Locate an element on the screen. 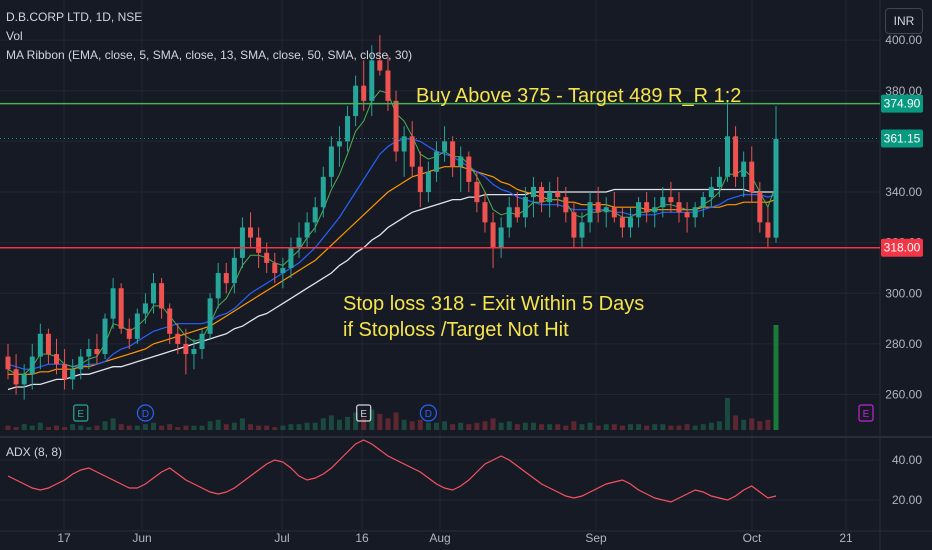  earnings-marker is located at coordinates (364, 413).